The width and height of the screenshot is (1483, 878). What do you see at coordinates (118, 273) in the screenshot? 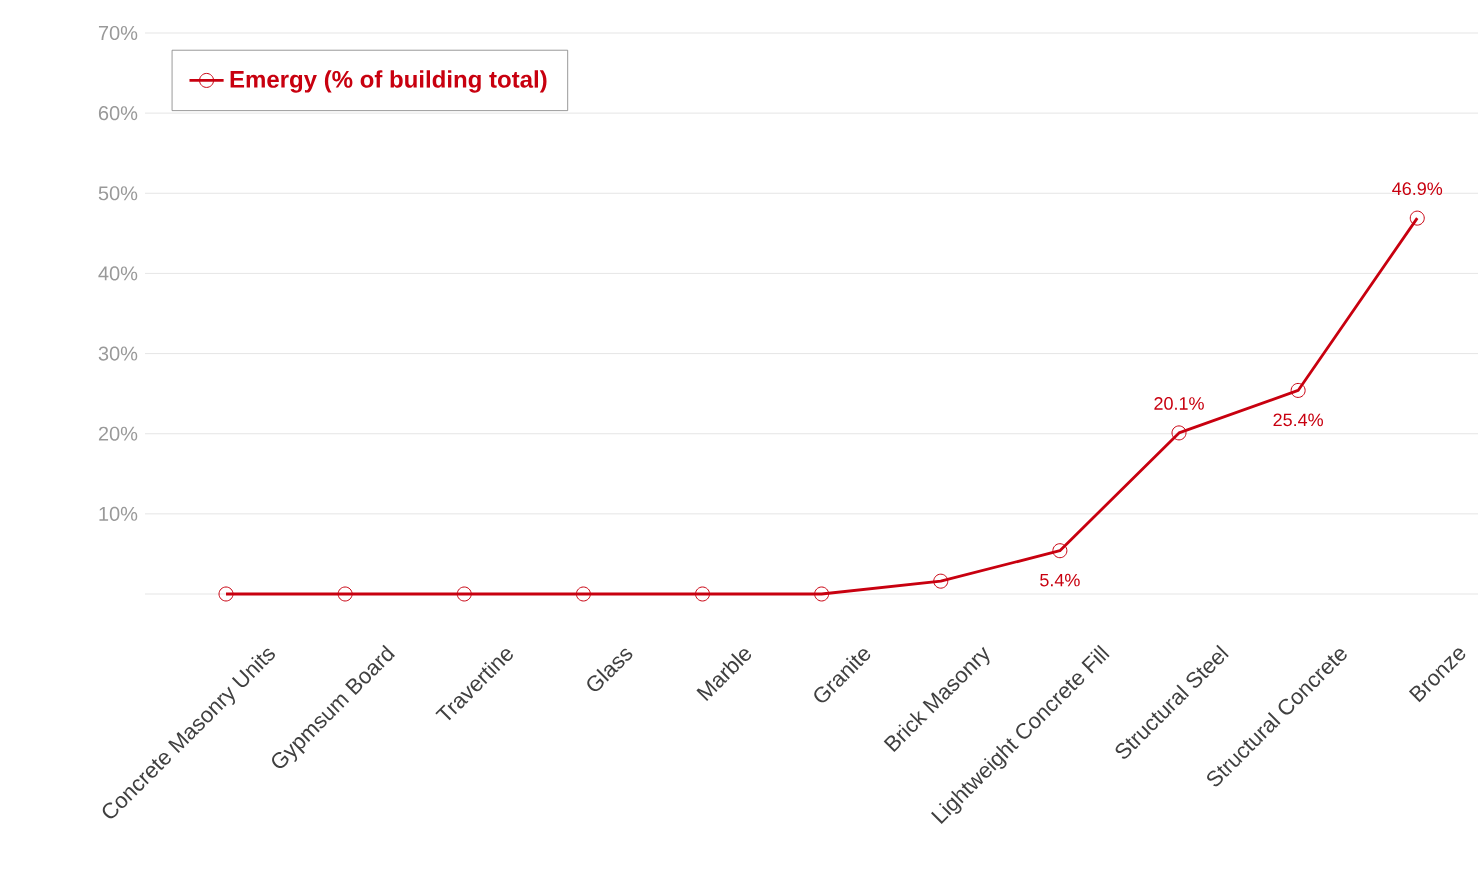
I see `y-tick-label: 40%` at bounding box center [118, 273].